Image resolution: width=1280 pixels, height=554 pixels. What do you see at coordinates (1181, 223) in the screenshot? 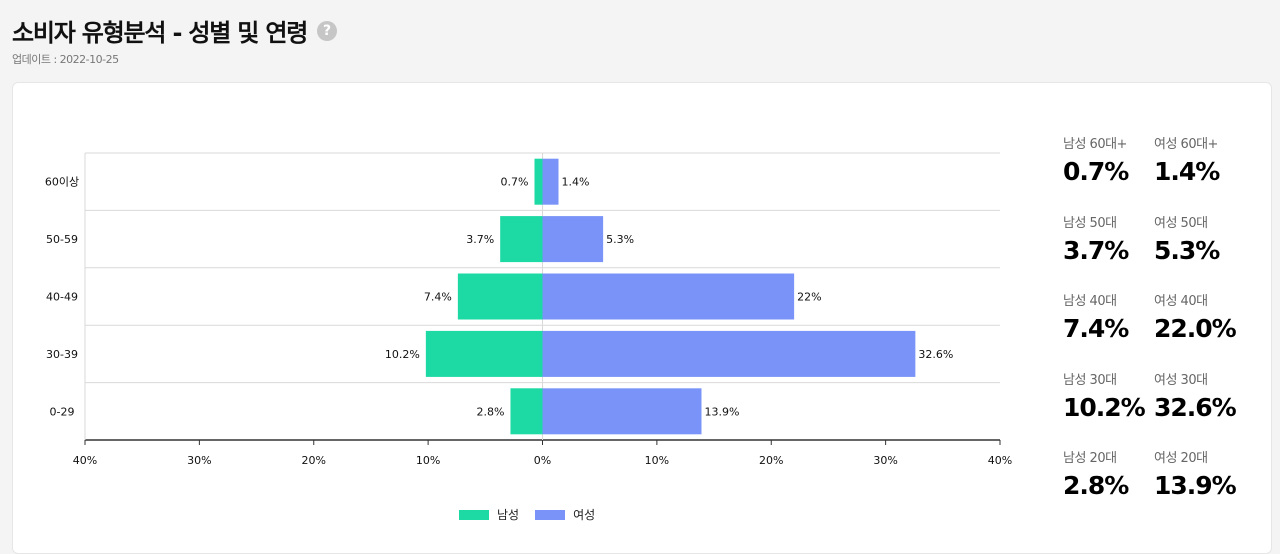
I see `stat-label: 여성 50대` at bounding box center [1181, 223].